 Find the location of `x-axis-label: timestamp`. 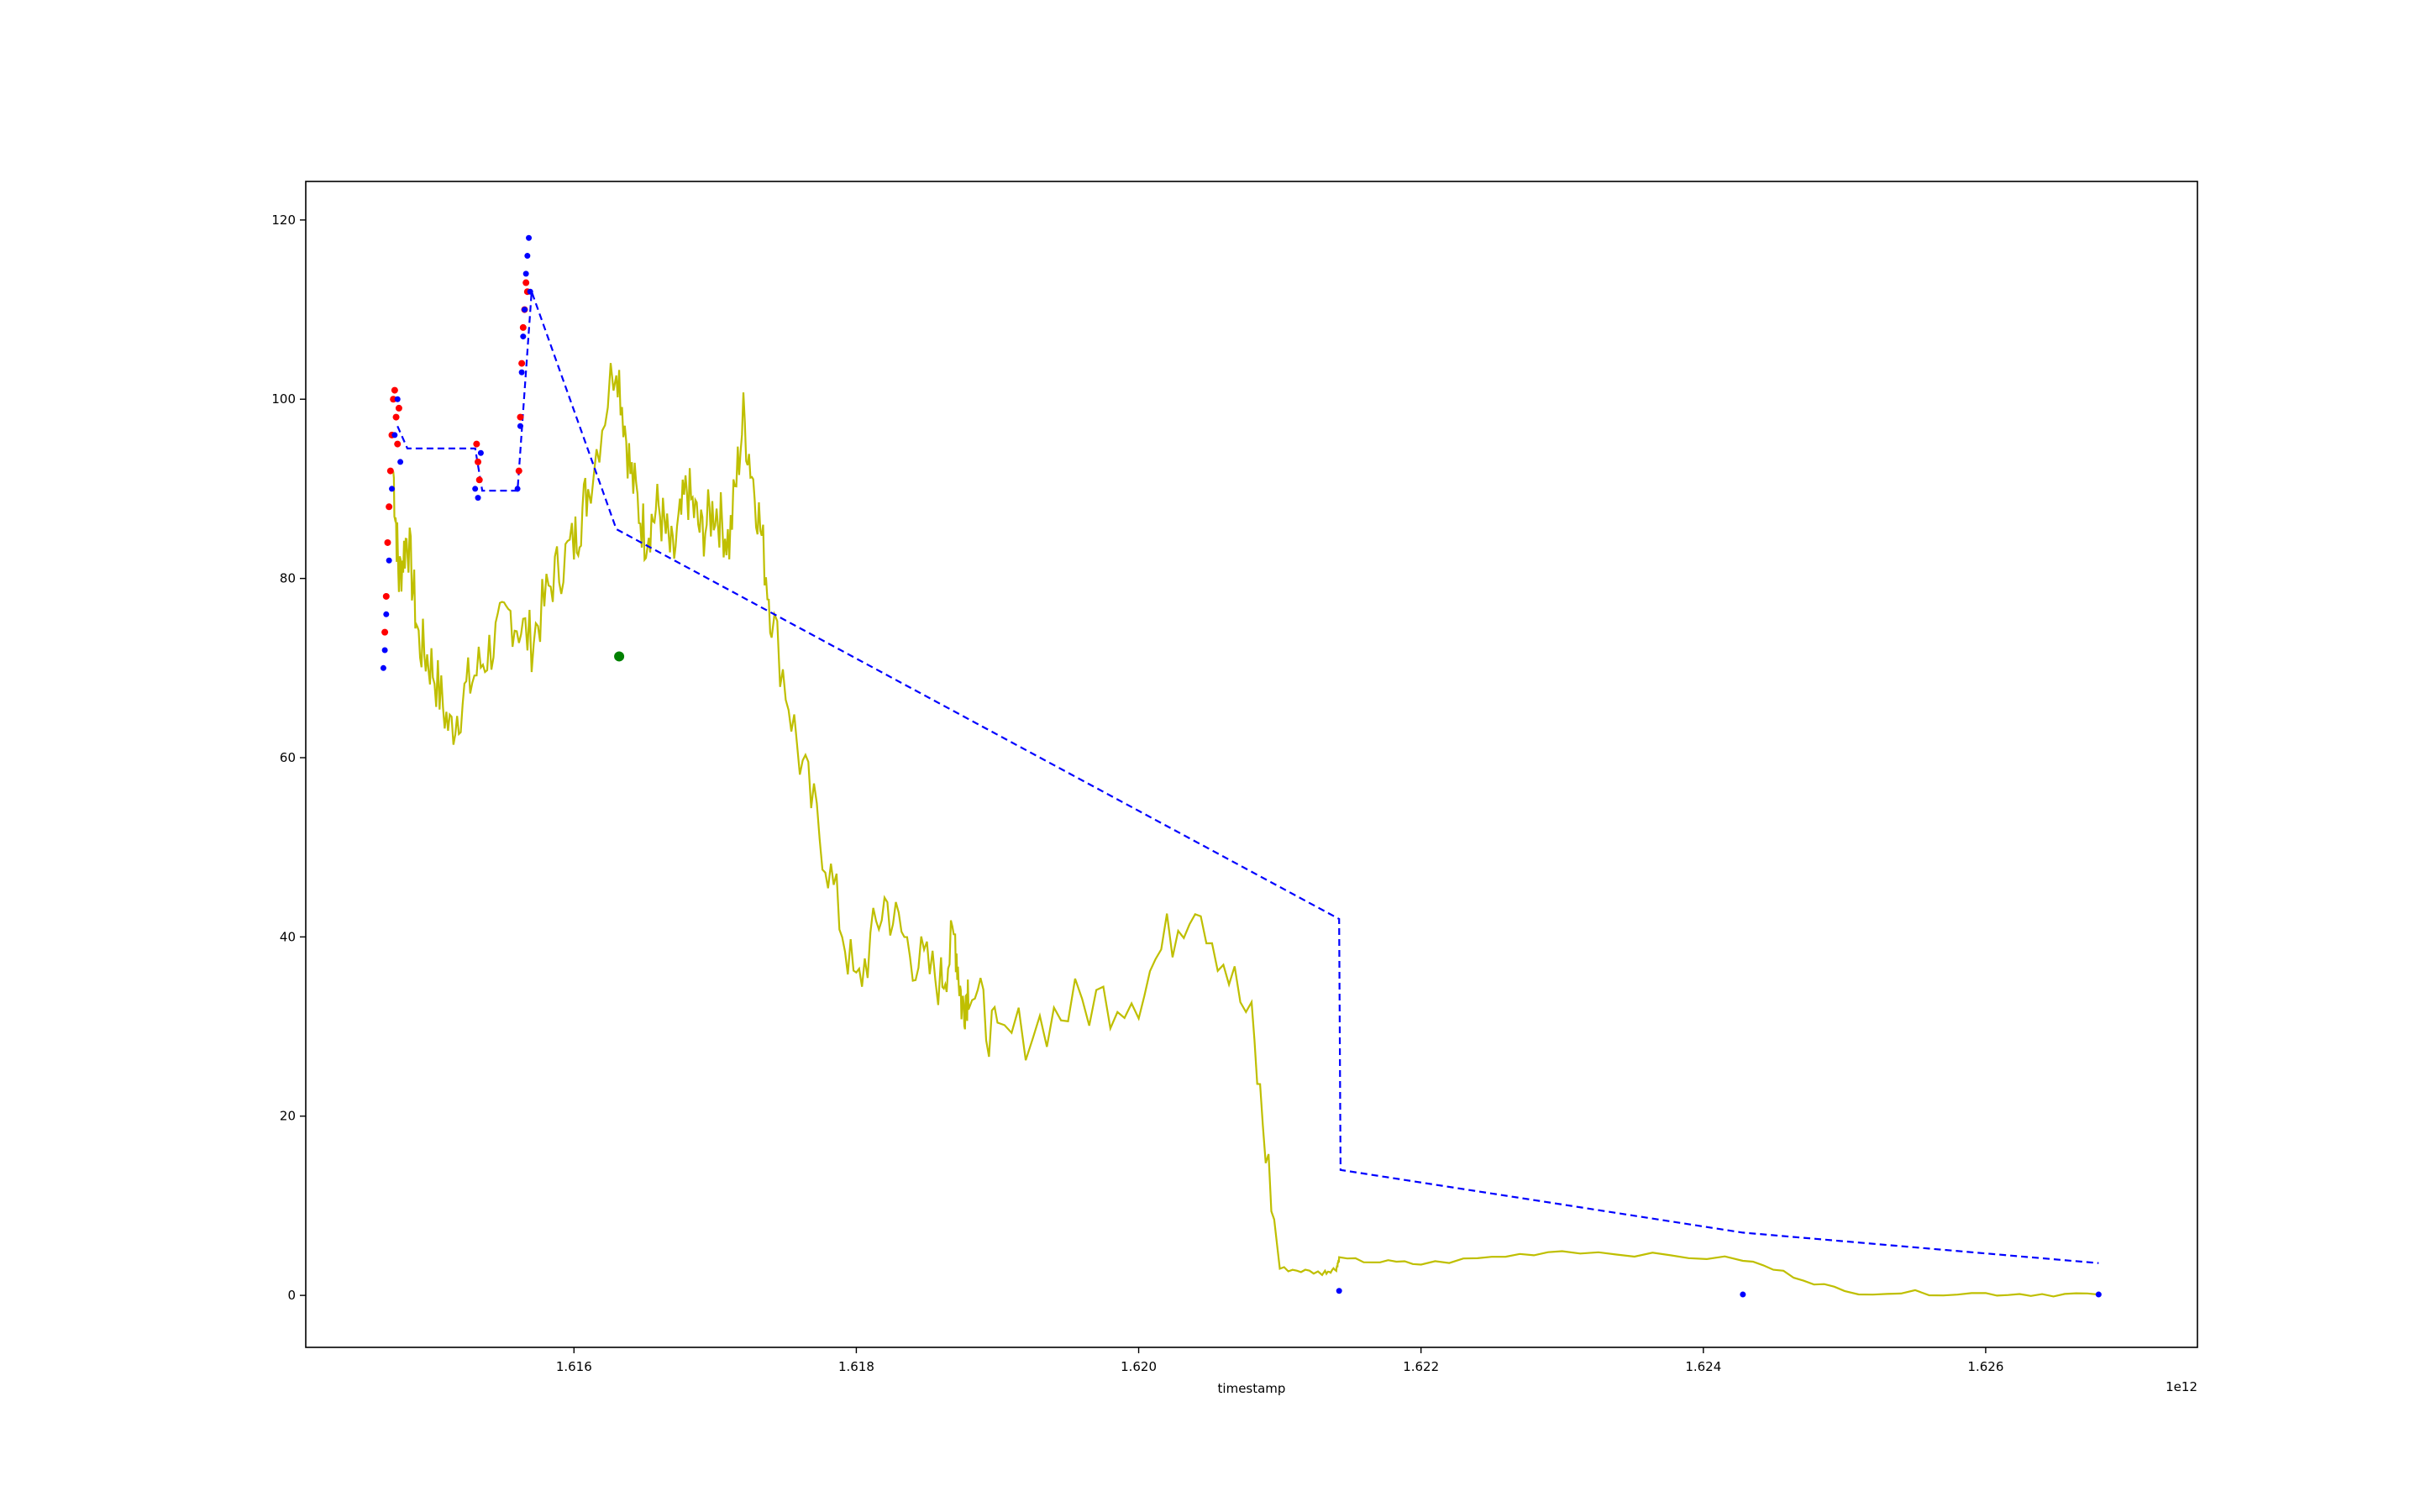

x-axis-label: timestamp is located at coordinates (1252, 1388).